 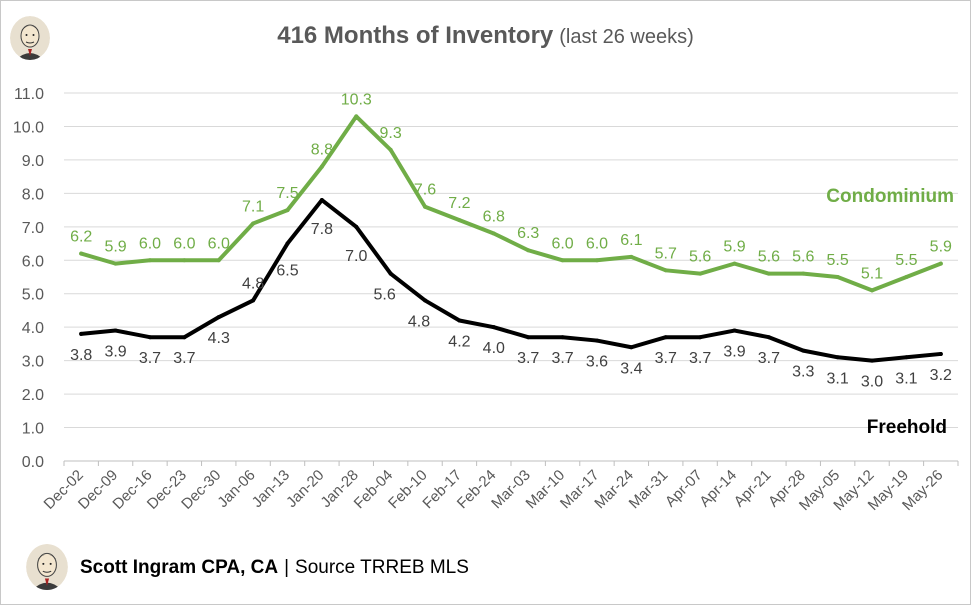 What do you see at coordinates (33, 295) in the screenshot?
I see `y-tick-label: 5.0` at bounding box center [33, 295].